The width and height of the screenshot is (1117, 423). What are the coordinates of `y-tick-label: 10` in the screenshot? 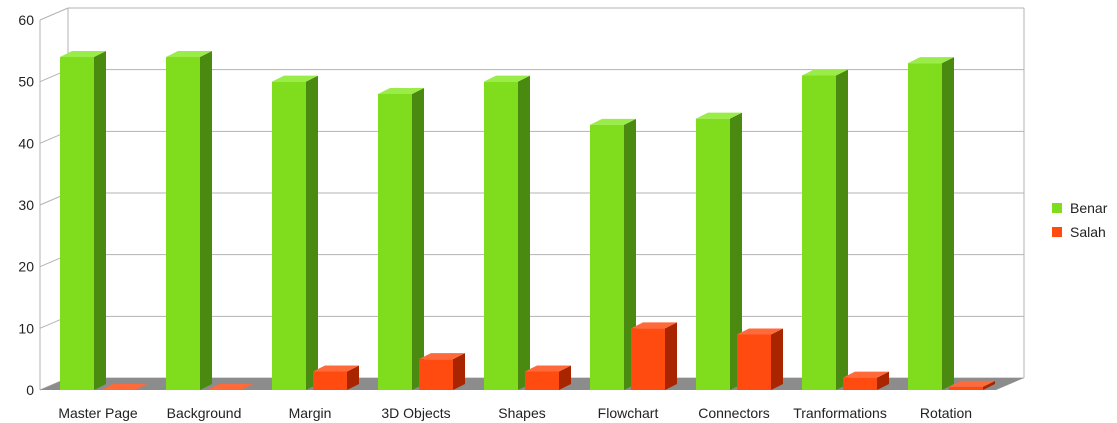 It's located at (26, 328).